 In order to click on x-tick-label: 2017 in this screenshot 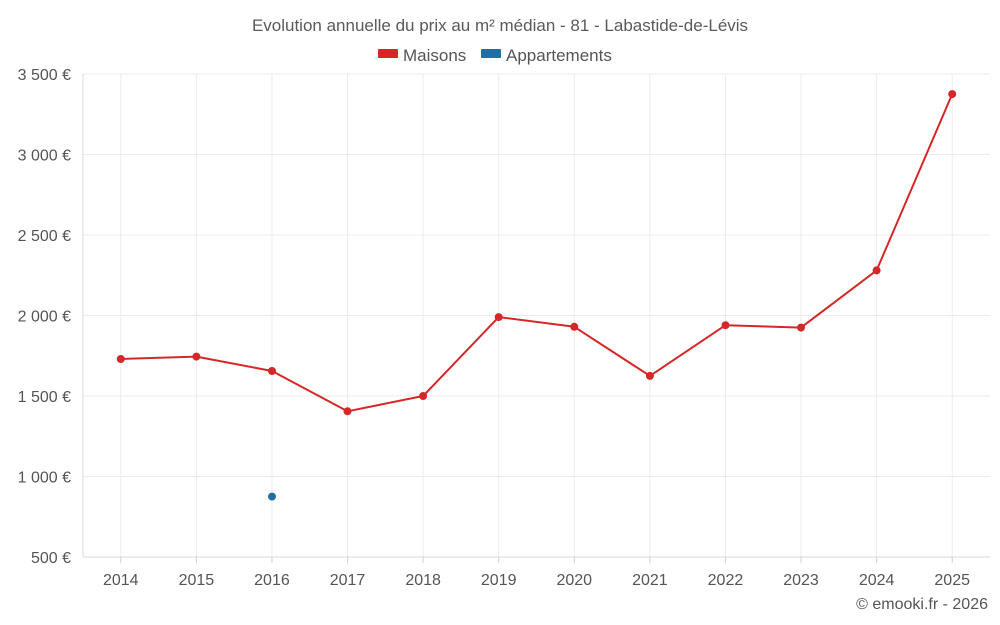, I will do `click(348, 580)`.